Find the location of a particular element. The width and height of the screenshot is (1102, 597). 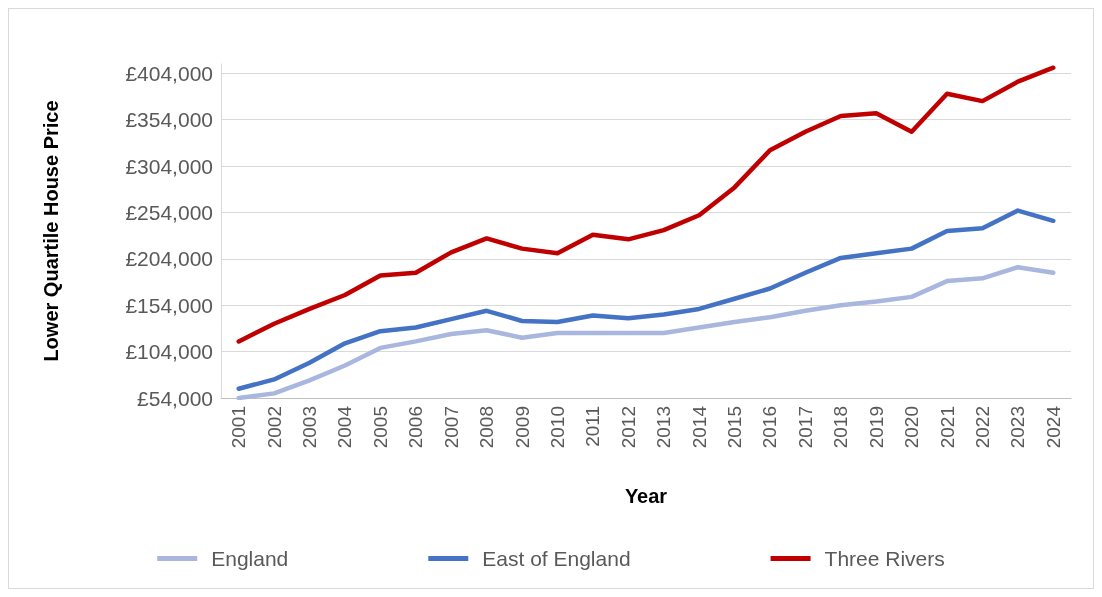

x-tick-label: 2024 is located at coordinates (1053, 427).